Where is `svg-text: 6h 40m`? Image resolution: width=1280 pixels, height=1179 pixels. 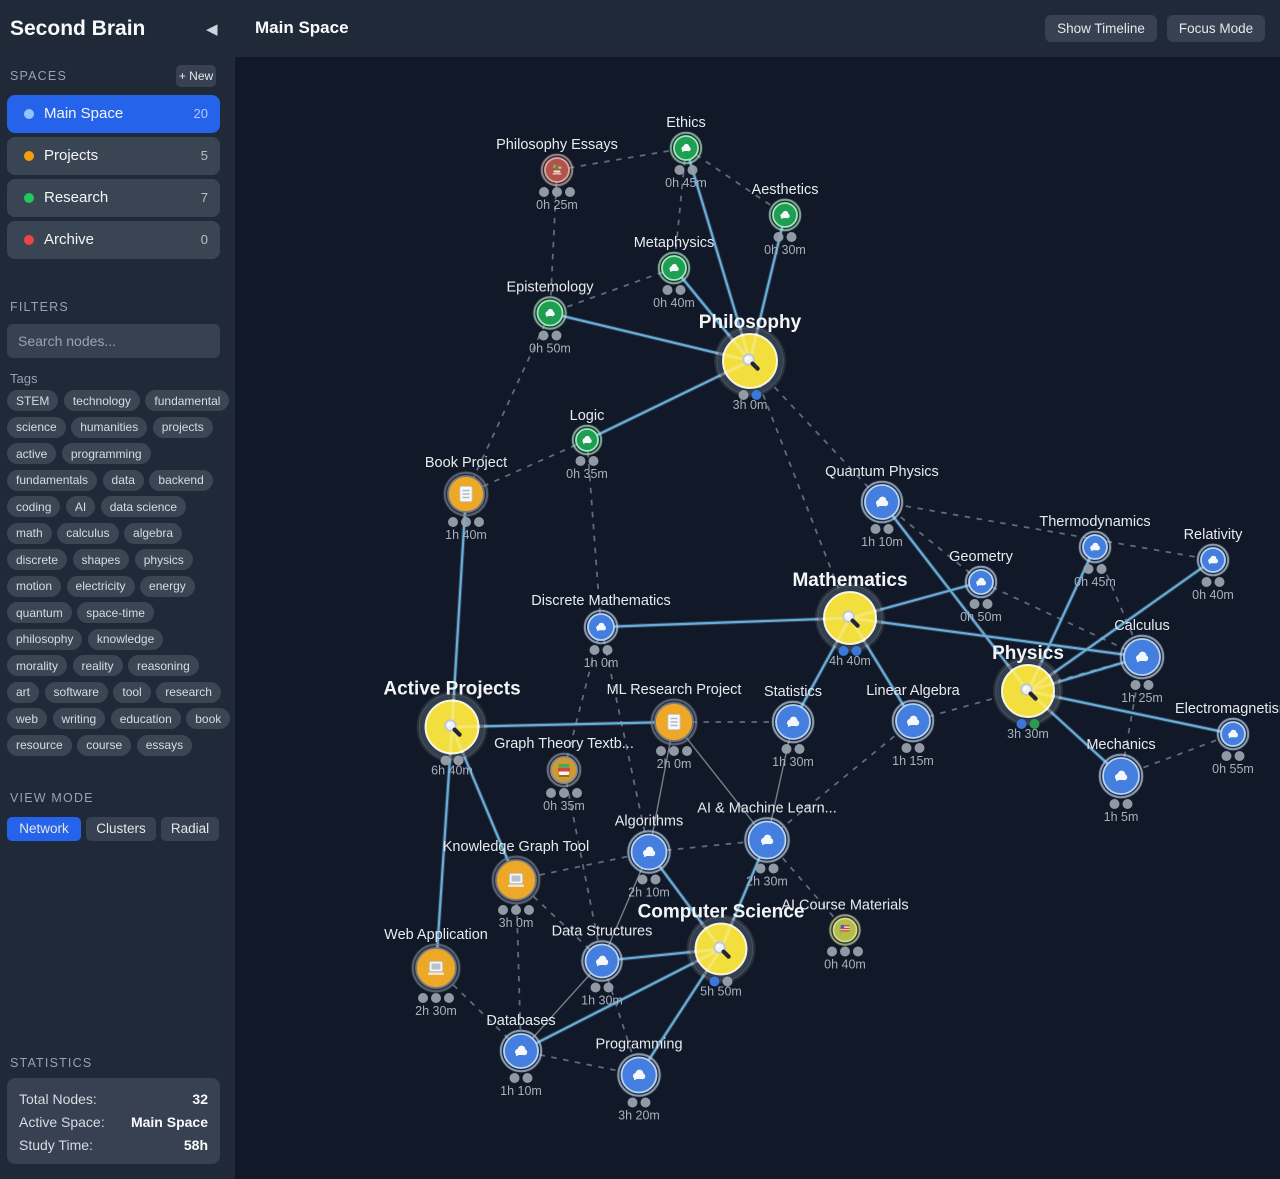
svg-text: 6h 40m is located at coordinates (452, 771).